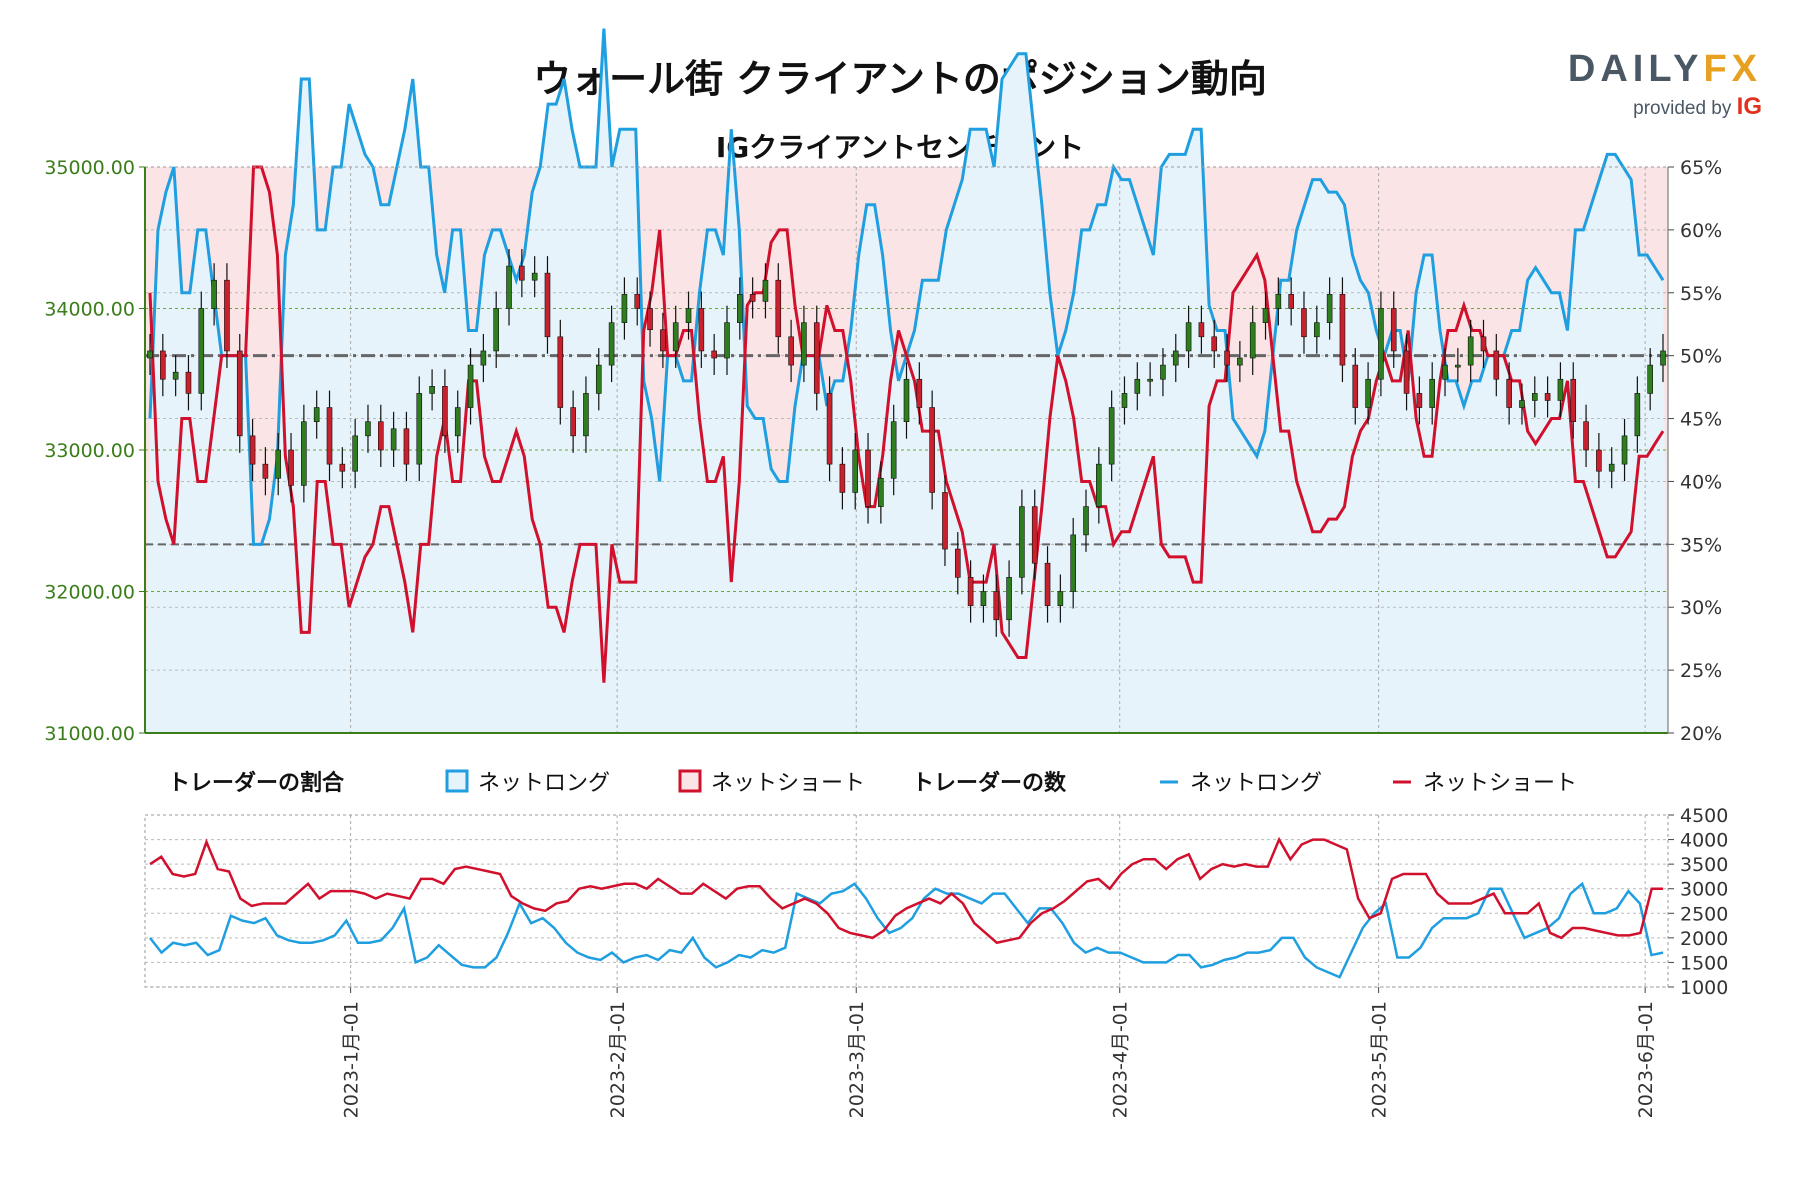  What do you see at coordinates (1704, 963) in the screenshot?
I see `lower-tick-label: 1500` at bounding box center [1704, 963].